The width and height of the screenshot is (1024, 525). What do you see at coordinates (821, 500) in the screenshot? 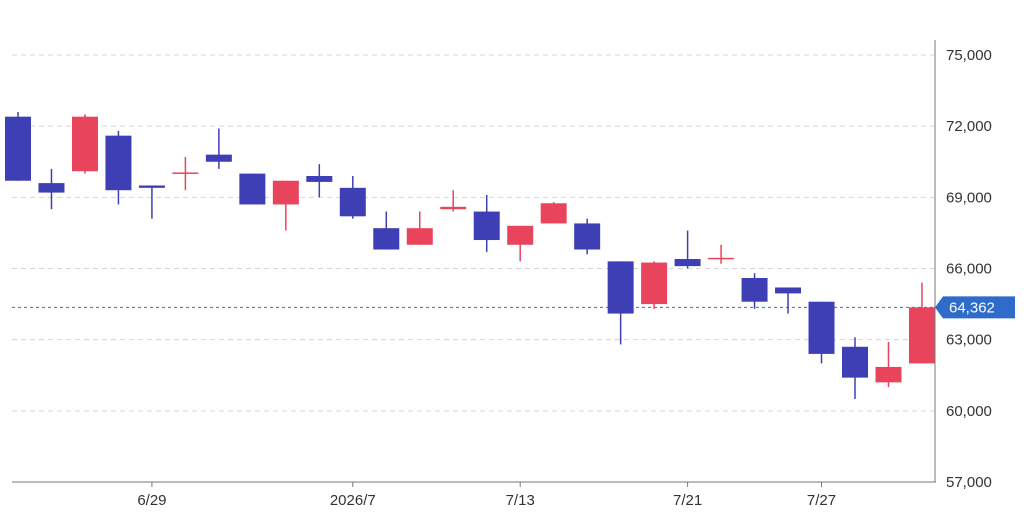
I see `x-tick-label: 7/27` at bounding box center [821, 500].